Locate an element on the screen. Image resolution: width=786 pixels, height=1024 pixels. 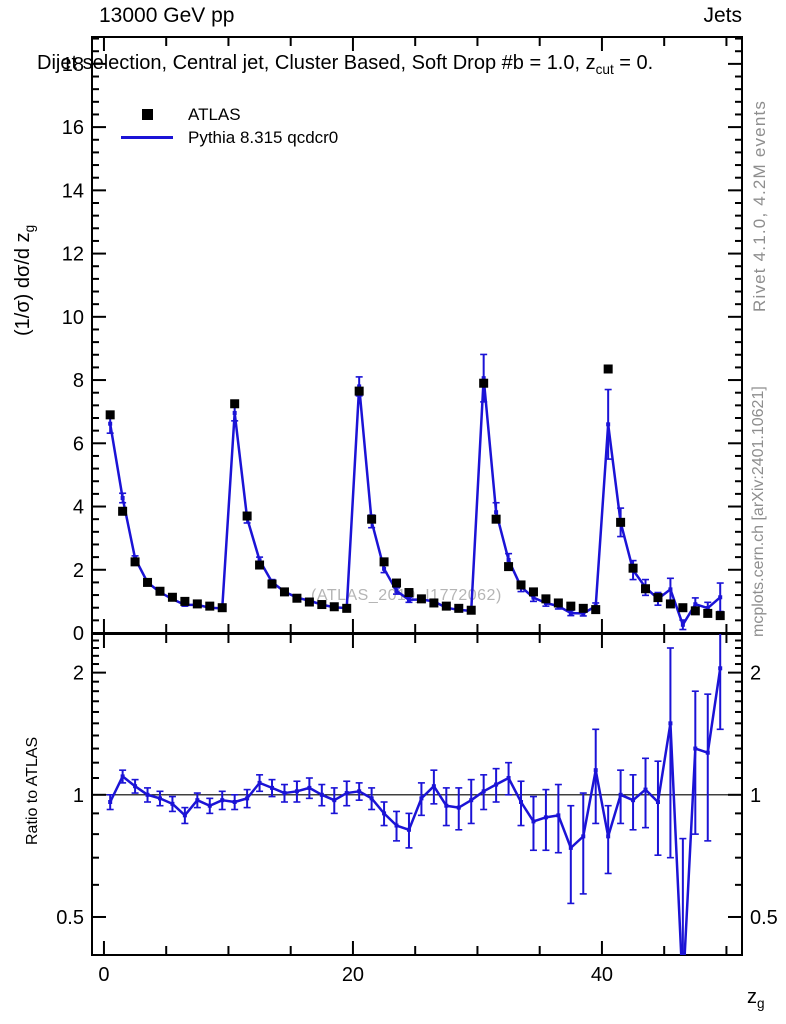
pythia-line-icon is located at coordinates (147, 137).